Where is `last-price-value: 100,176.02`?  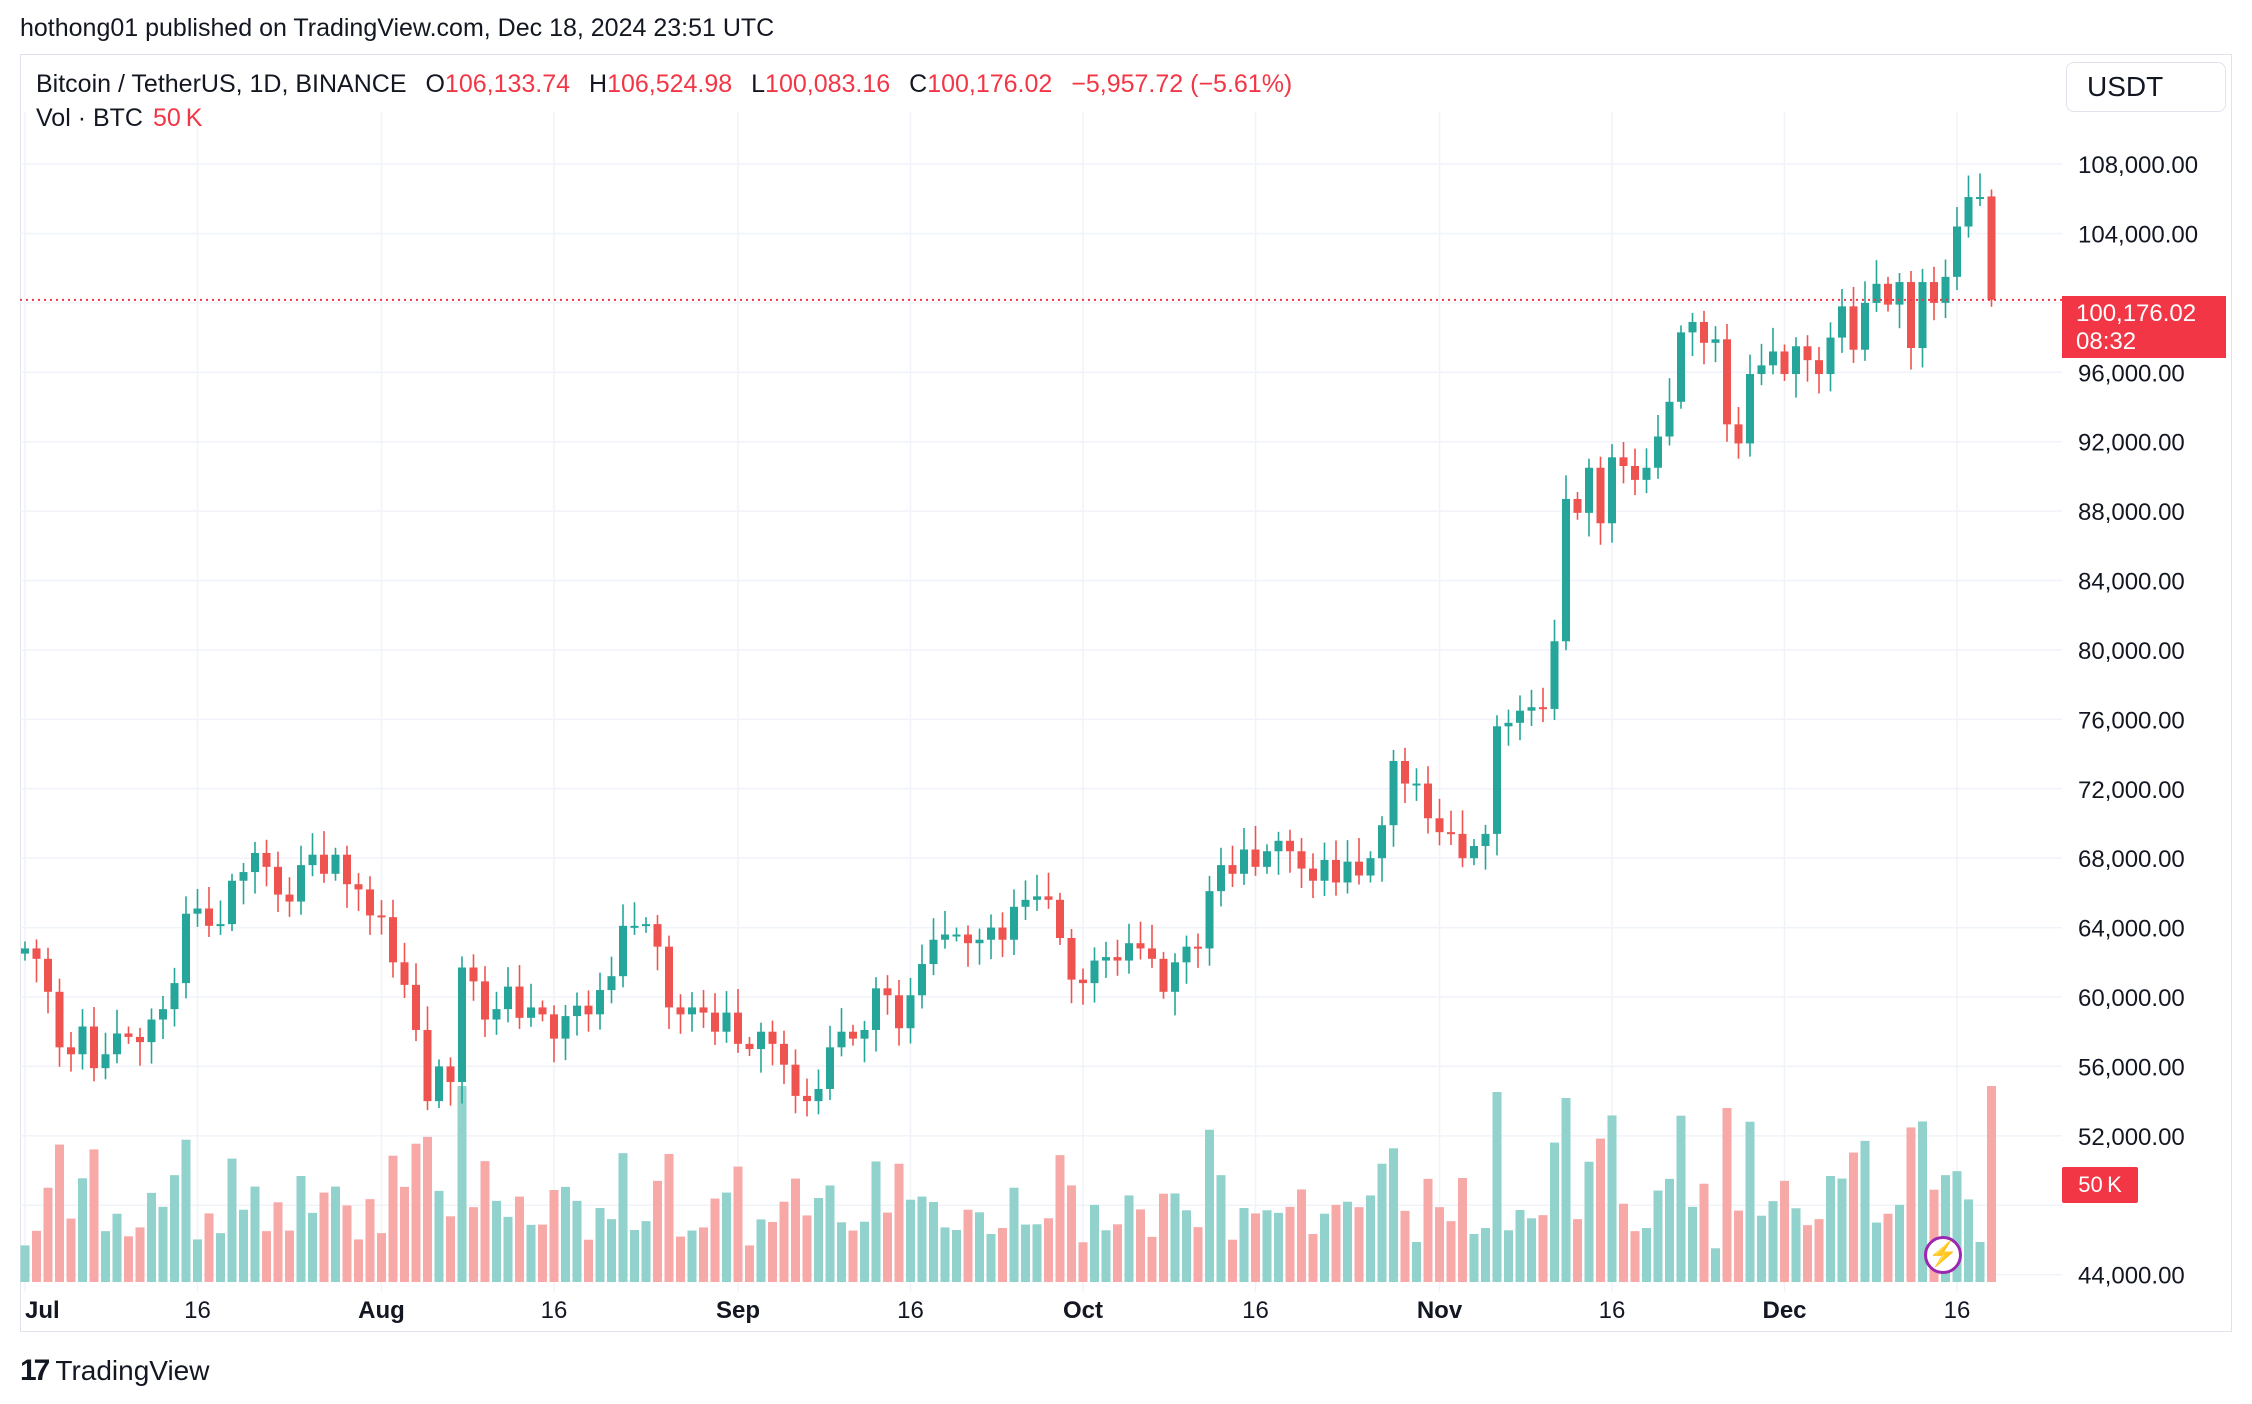 last-price-value: 100,176.02 is located at coordinates (2136, 313).